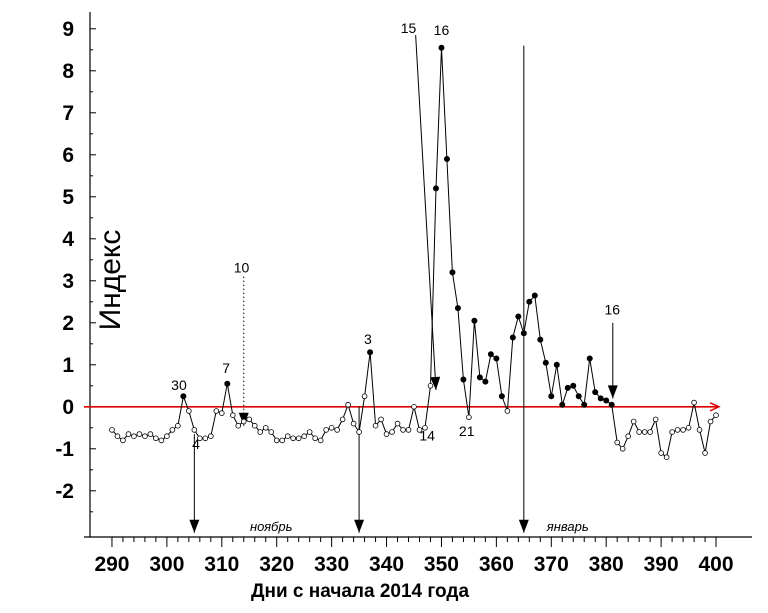  I want to click on month-label: ноябрь, so click(271, 526).